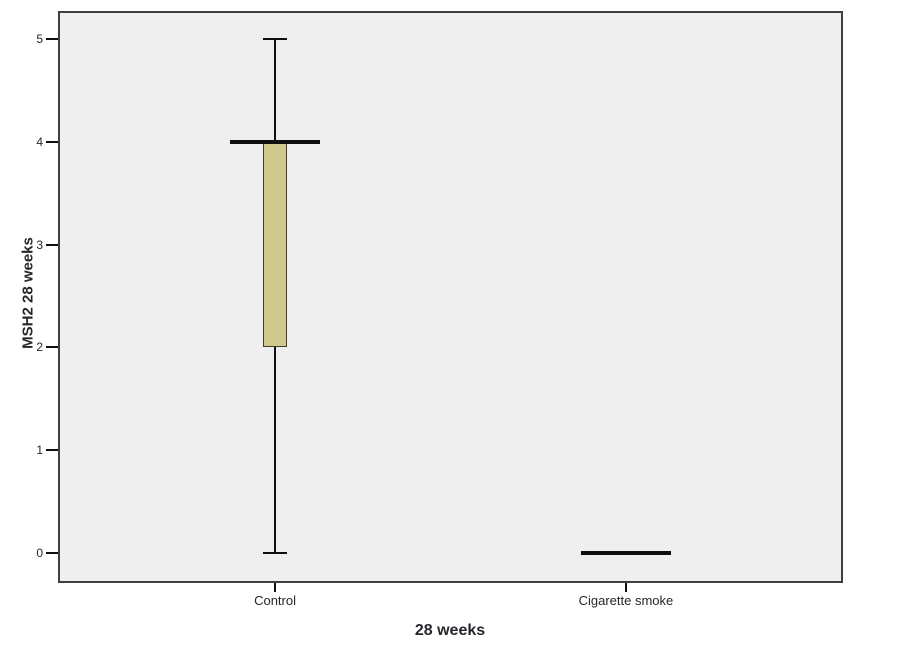 This screenshot has width=900, height=651. I want to click on x-category-label: Control, so click(275, 600).